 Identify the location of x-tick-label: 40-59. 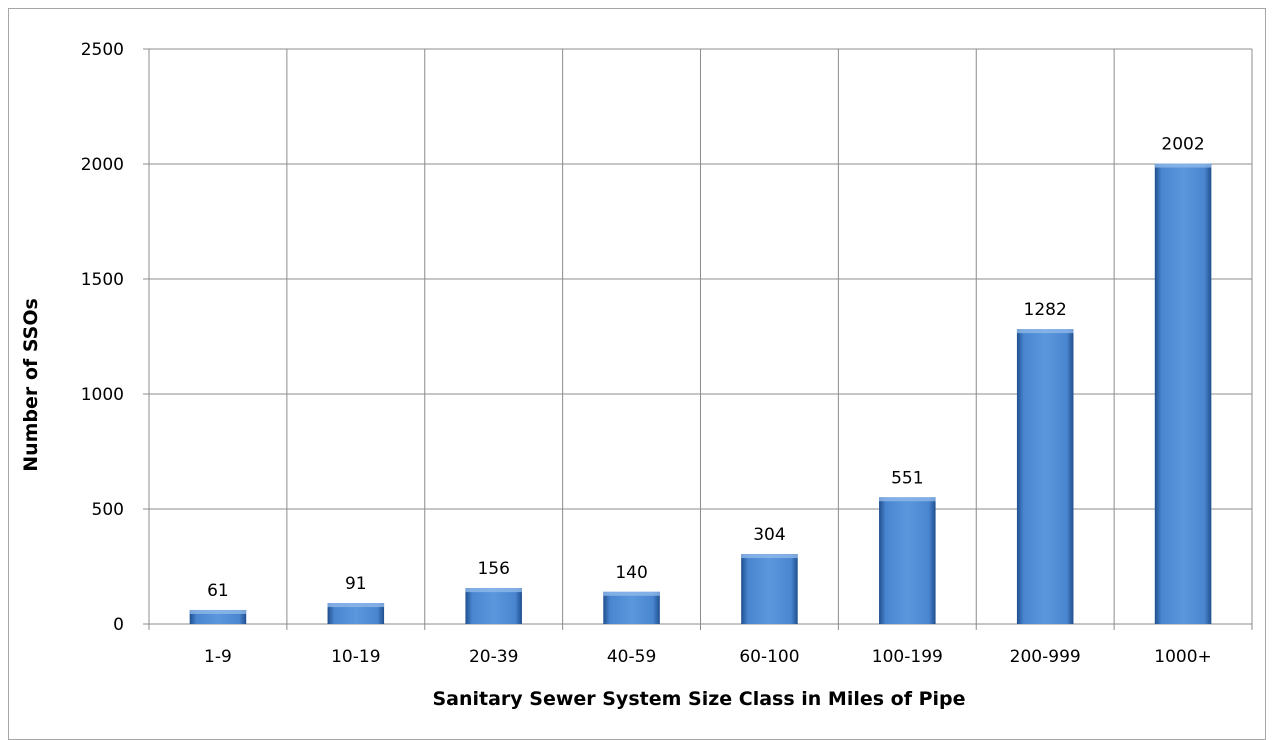
(631, 657).